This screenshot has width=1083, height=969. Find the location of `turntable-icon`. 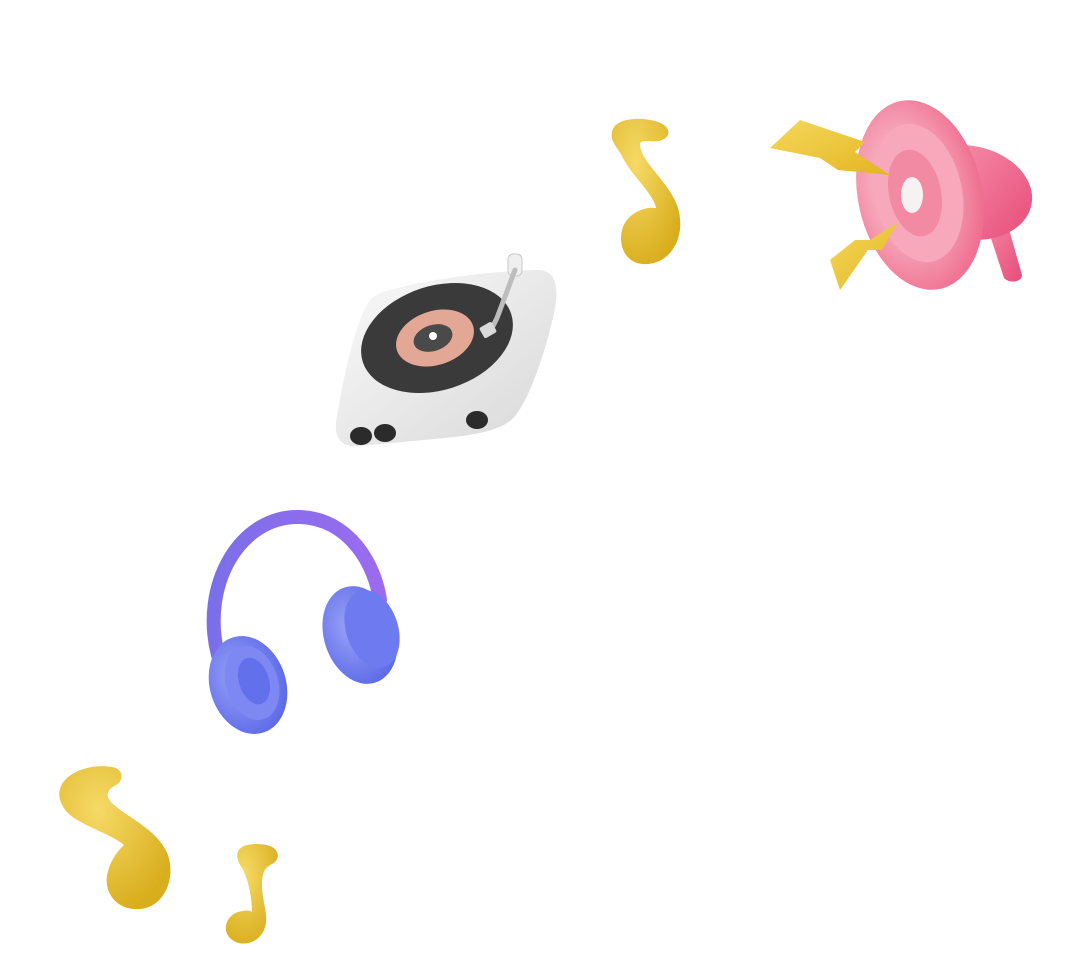

turntable-icon is located at coordinates (446, 350).